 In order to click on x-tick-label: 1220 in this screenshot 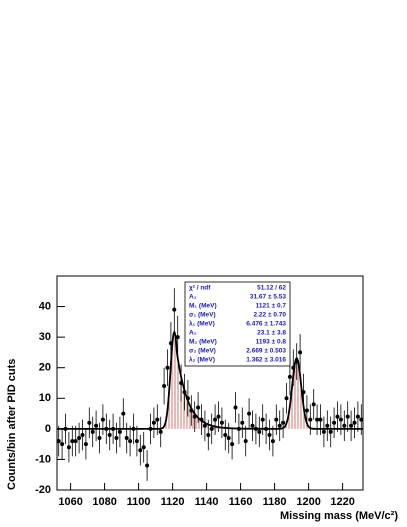, I will do `click(342, 502)`.